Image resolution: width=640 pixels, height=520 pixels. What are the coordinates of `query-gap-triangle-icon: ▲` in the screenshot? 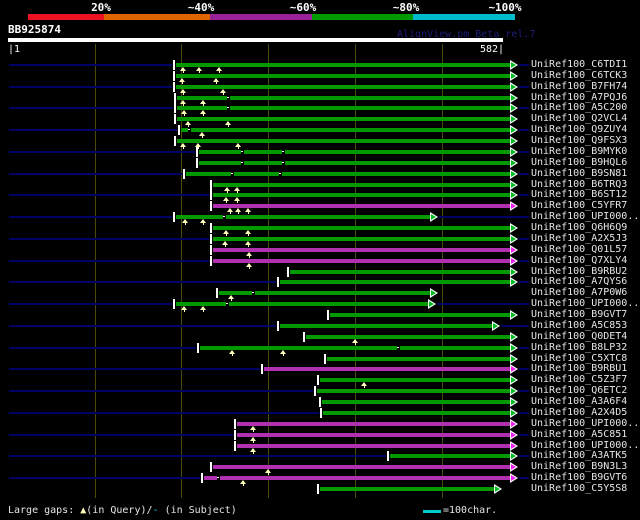 It's located at (83, 510).